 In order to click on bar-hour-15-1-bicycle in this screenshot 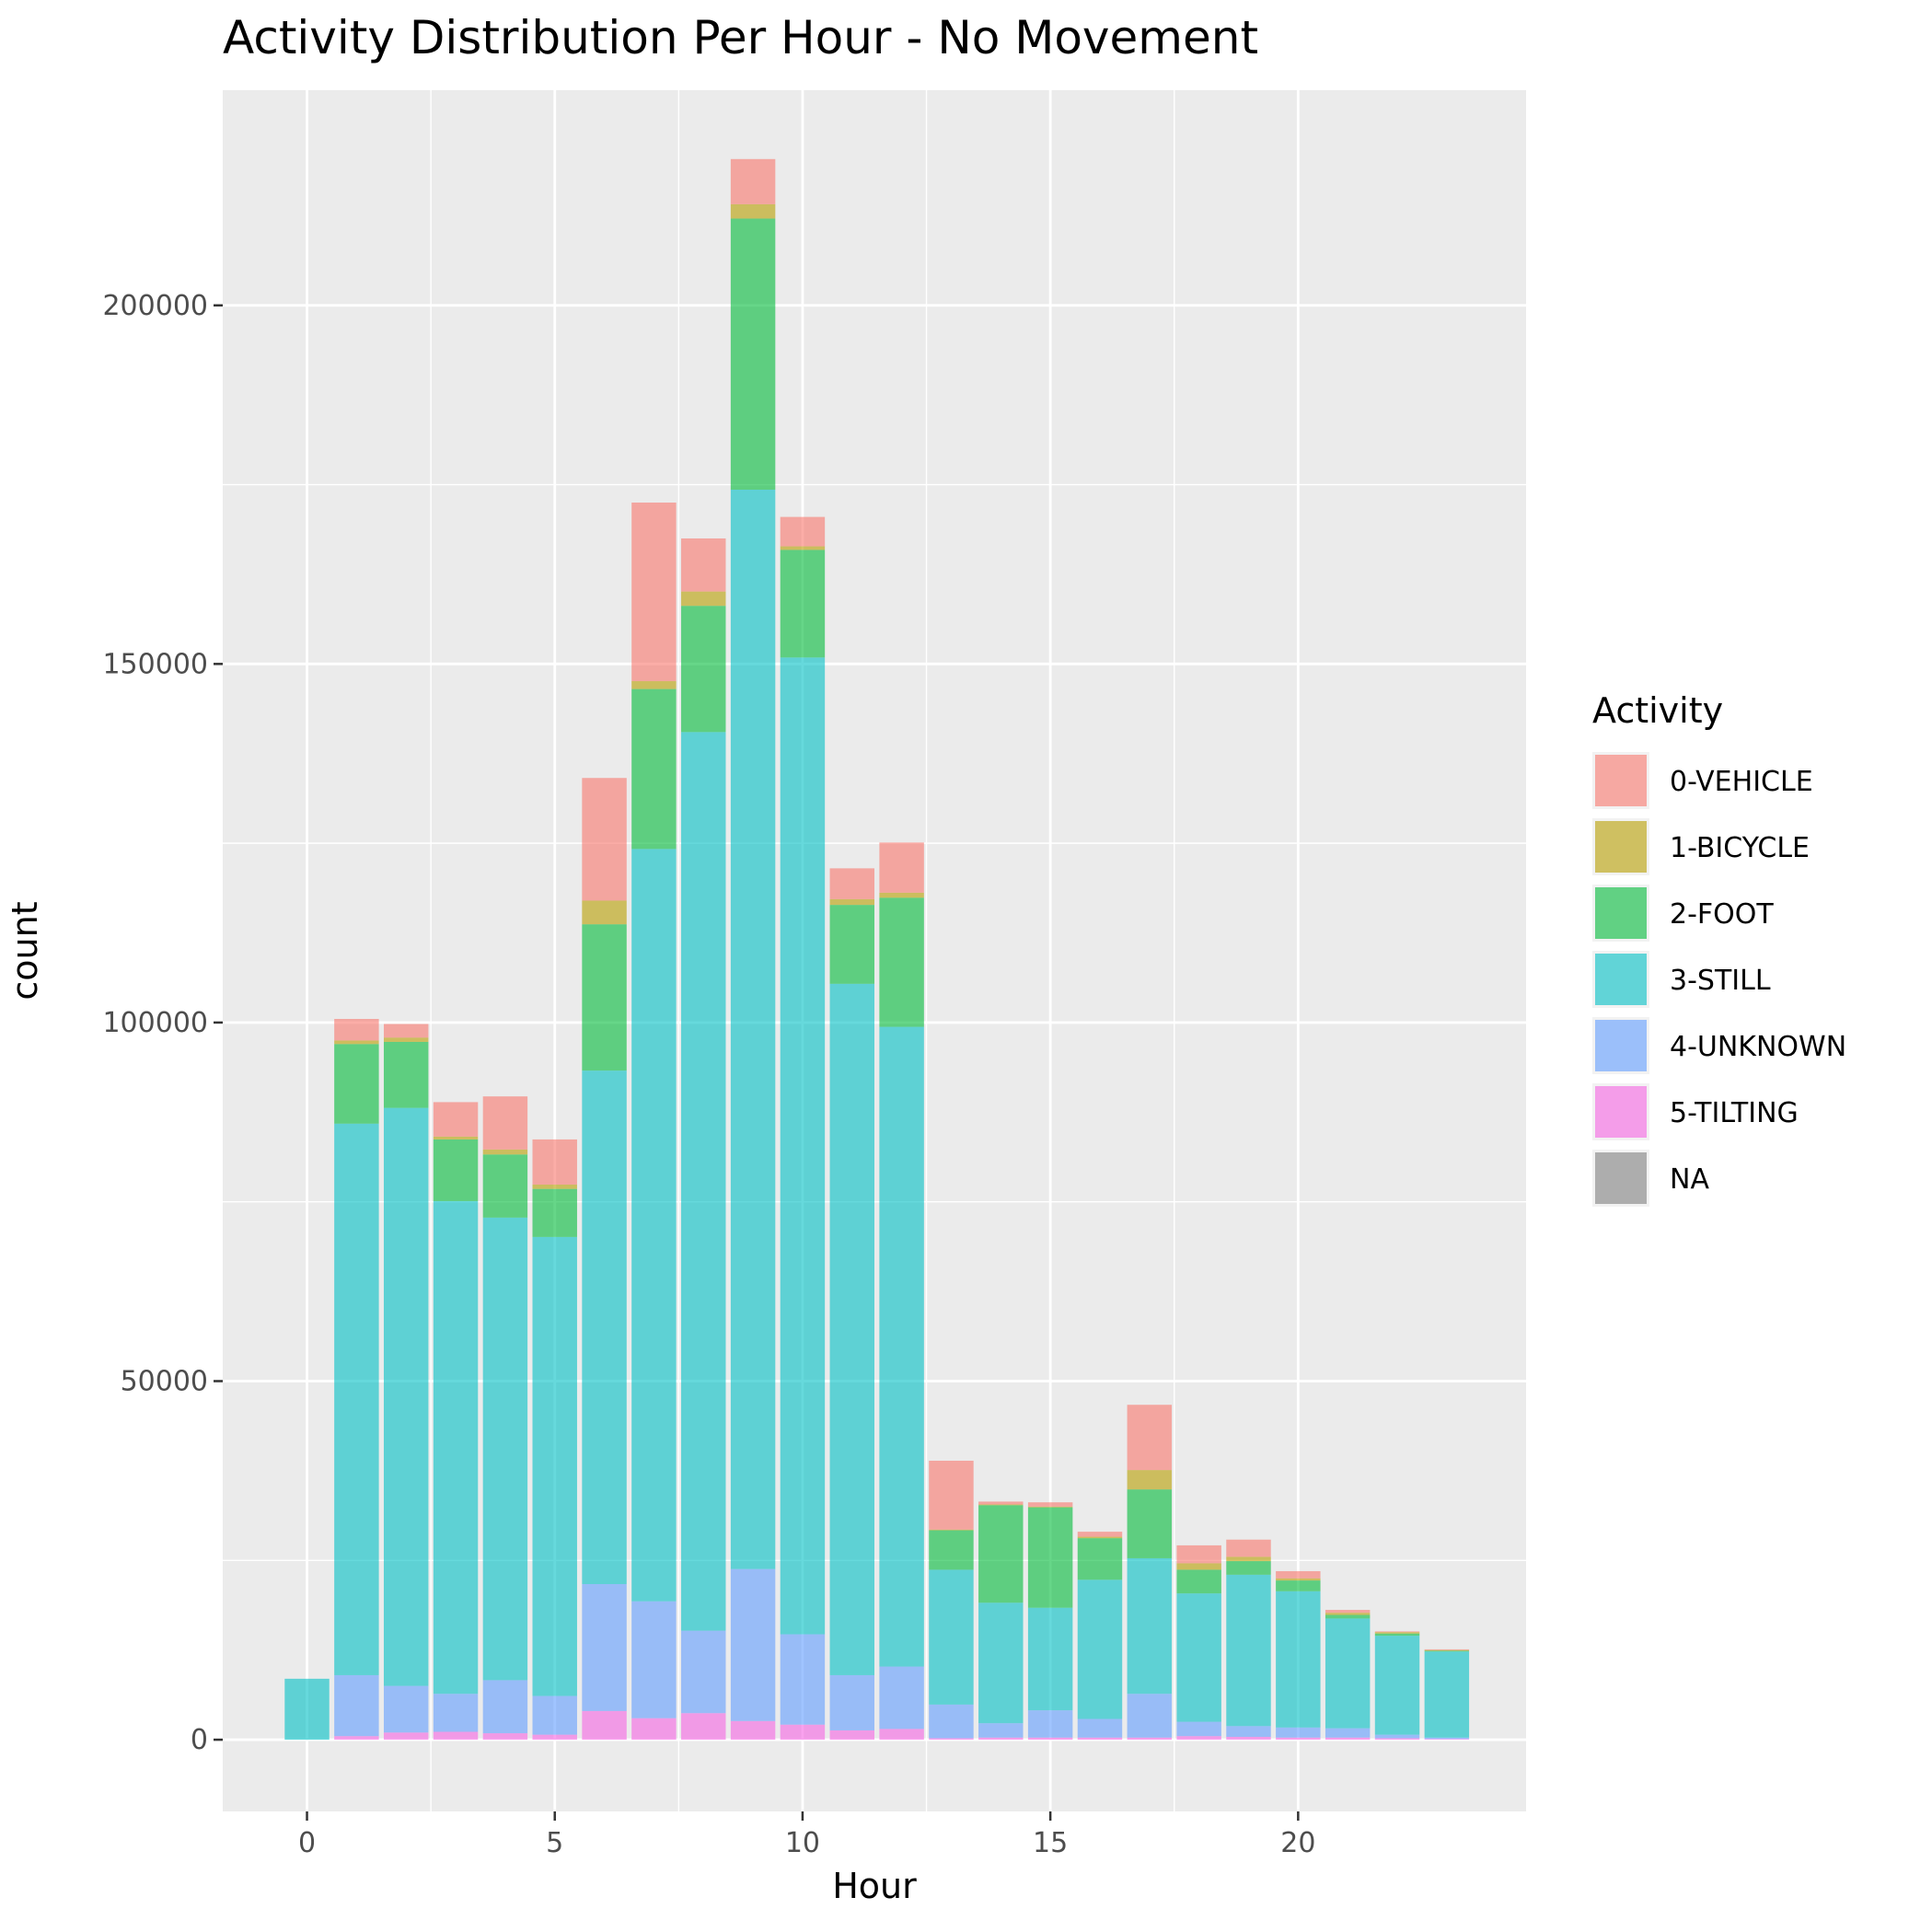, I will do `click(1050, 1507)`.